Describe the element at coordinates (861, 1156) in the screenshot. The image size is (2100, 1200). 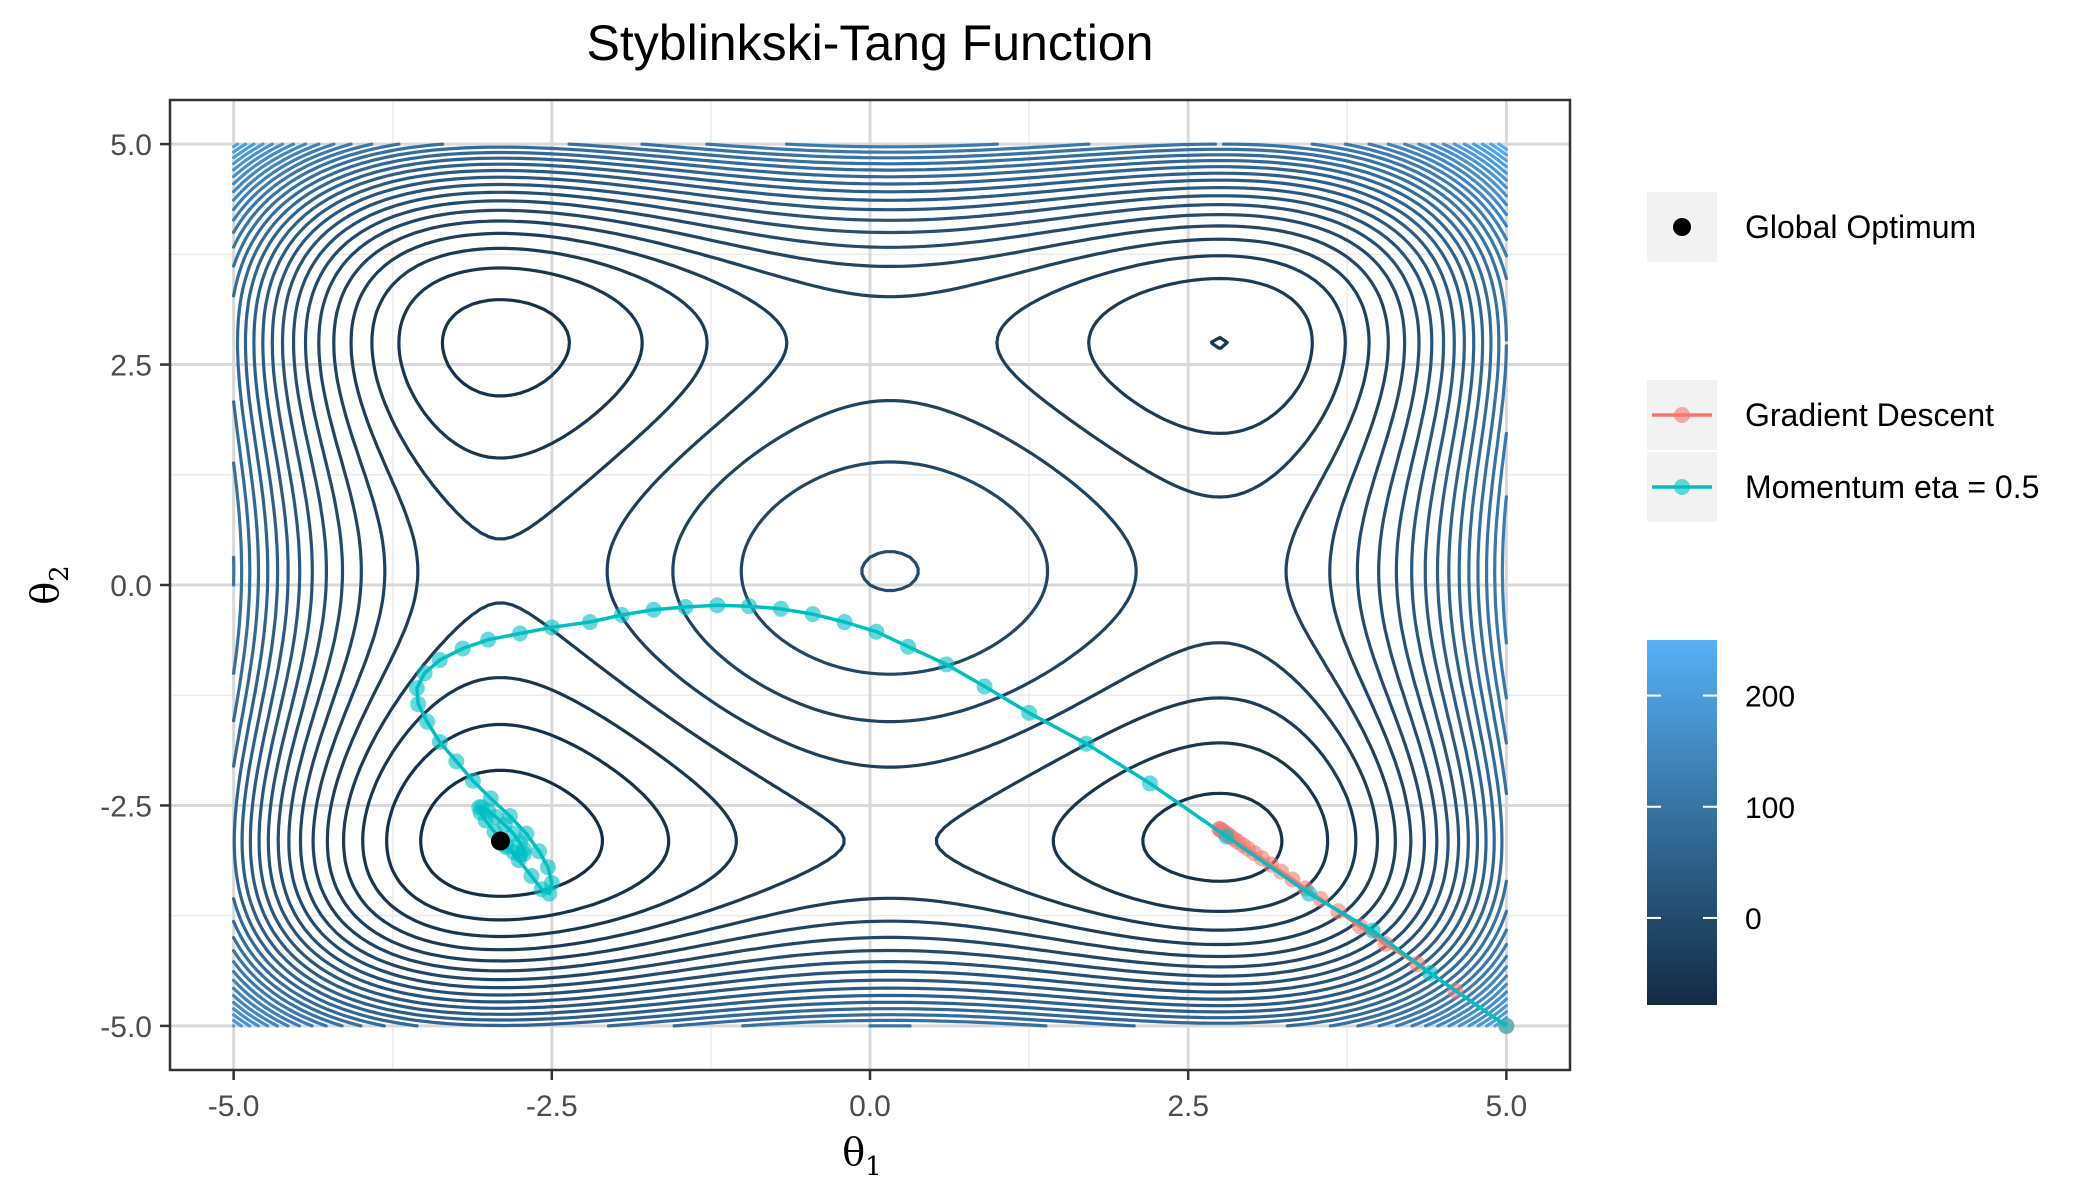
I see `x-axis-label: θ1` at that location.